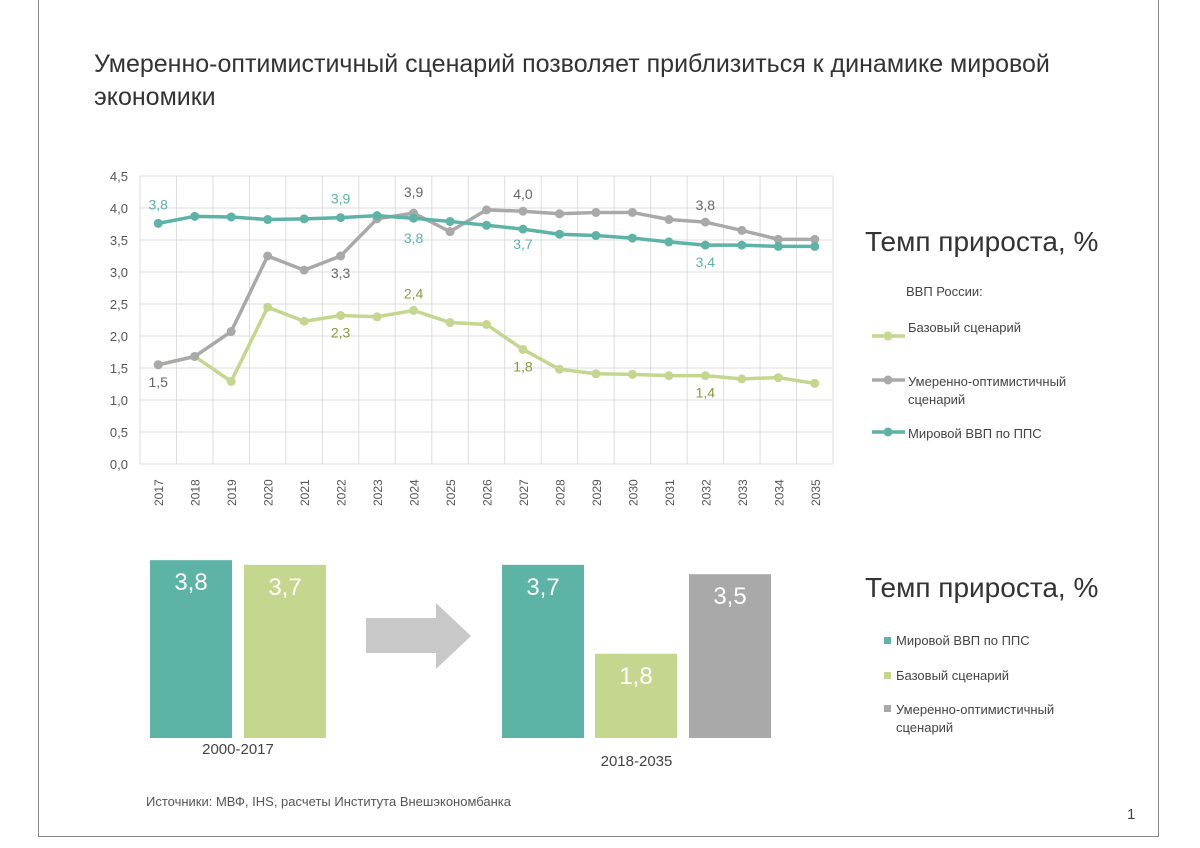 Image resolution: width=1200 pixels, height=848 pixels. Describe the element at coordinates (418, 636) in the screenshot. I see `arrow-icon` at that location.